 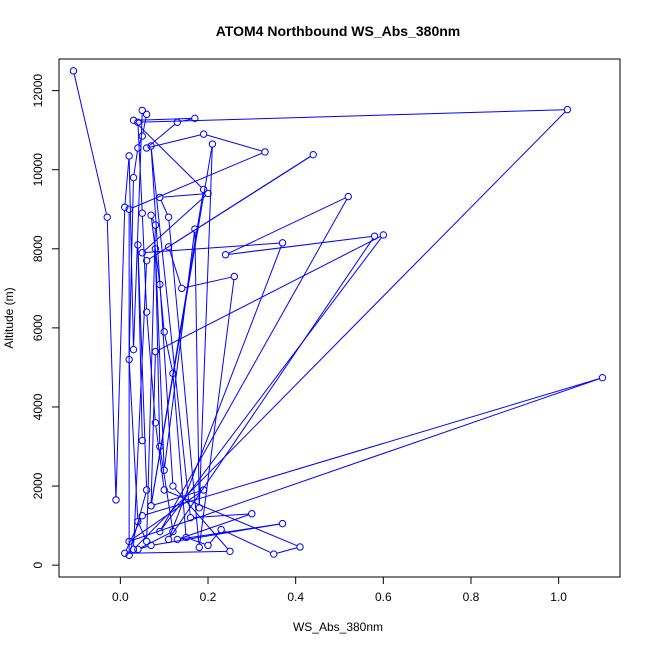 I want to click on y-tick-label: 8000, so click(x=38, y=248).